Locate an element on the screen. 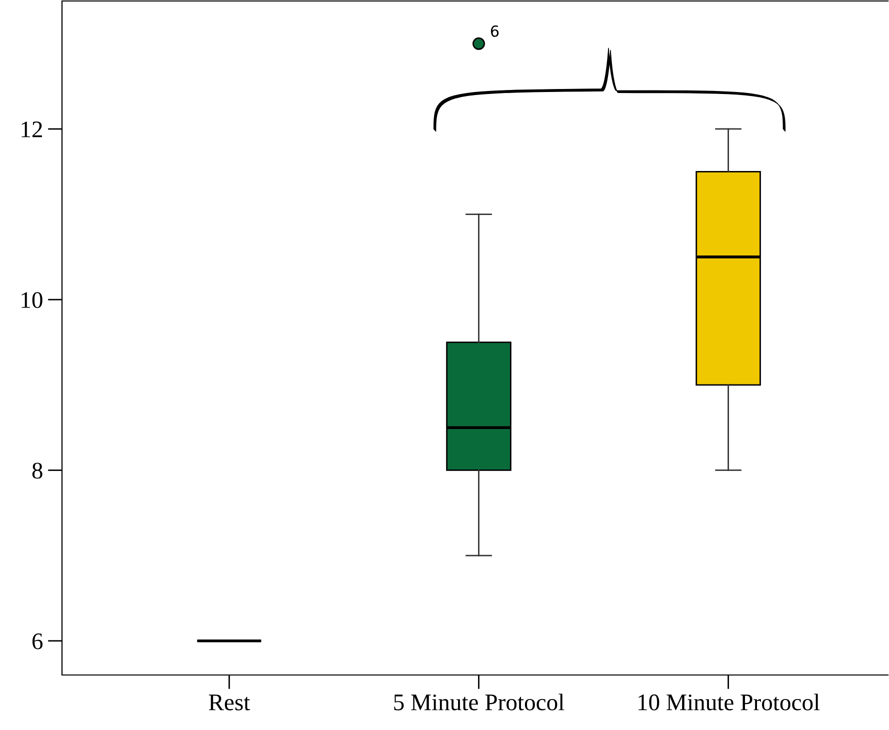  y-tick-label: 10 is located at coordinates (32, 300).